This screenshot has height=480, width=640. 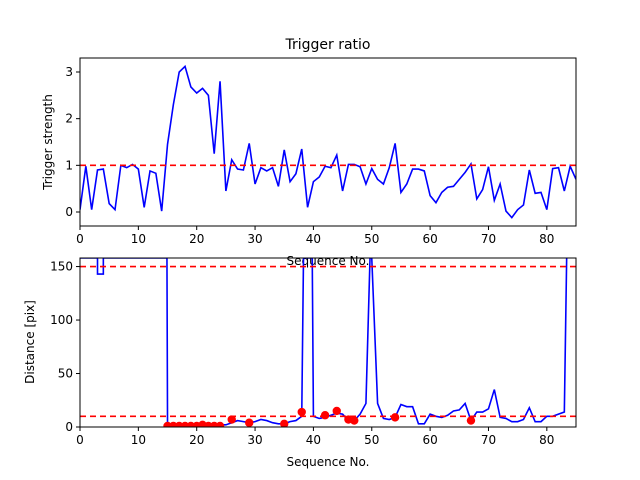 I want to click on y-axis-label: Trigger strength, so click(x=48, y=142).